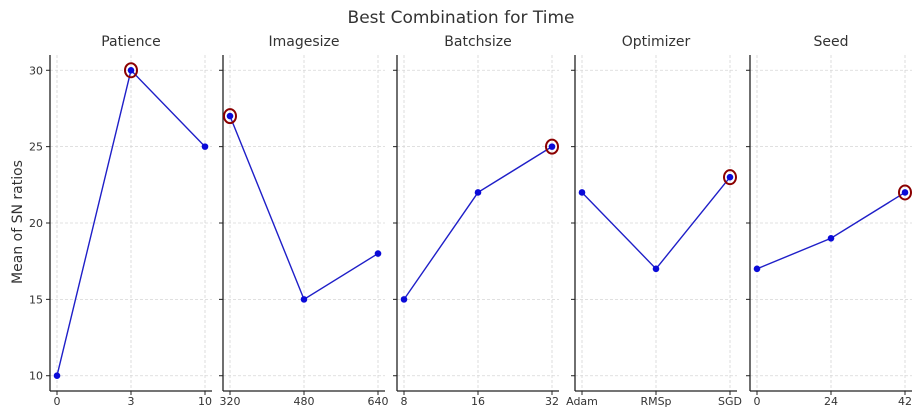 The width and height of the screenshot is (921, 412). What do you see at coordinates (404, 401) in the screenshot?
I see `x-tick-label: 8` at bounding box center [404, 401].